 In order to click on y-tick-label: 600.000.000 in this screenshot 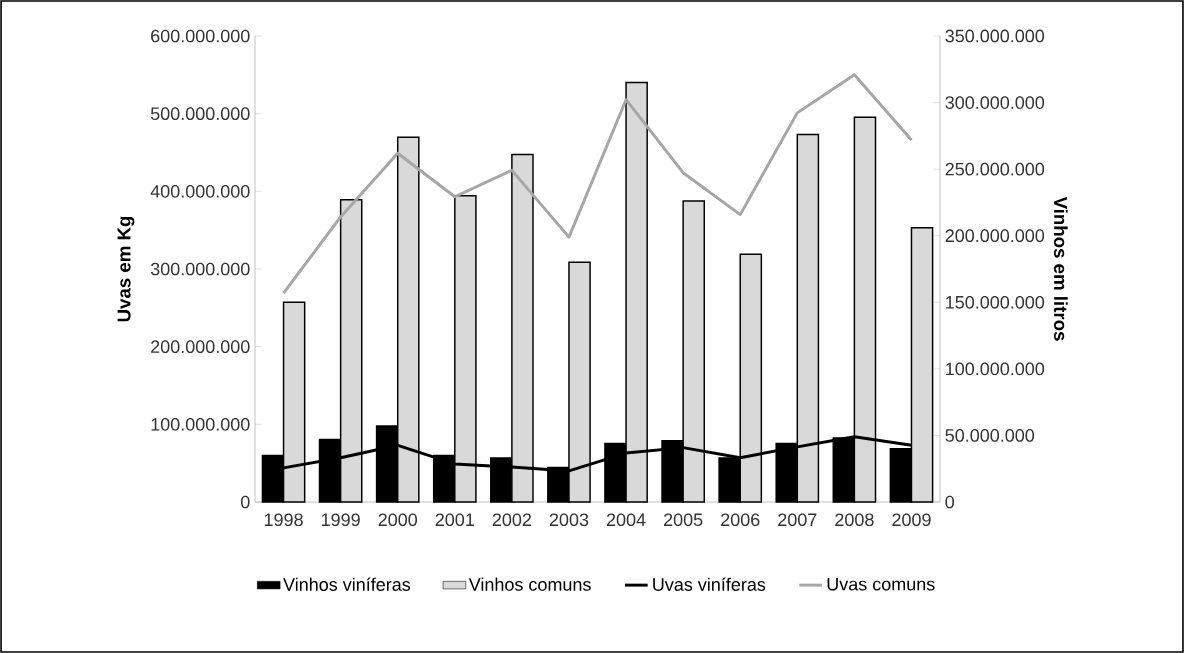, I will do `click(200, 36)`.